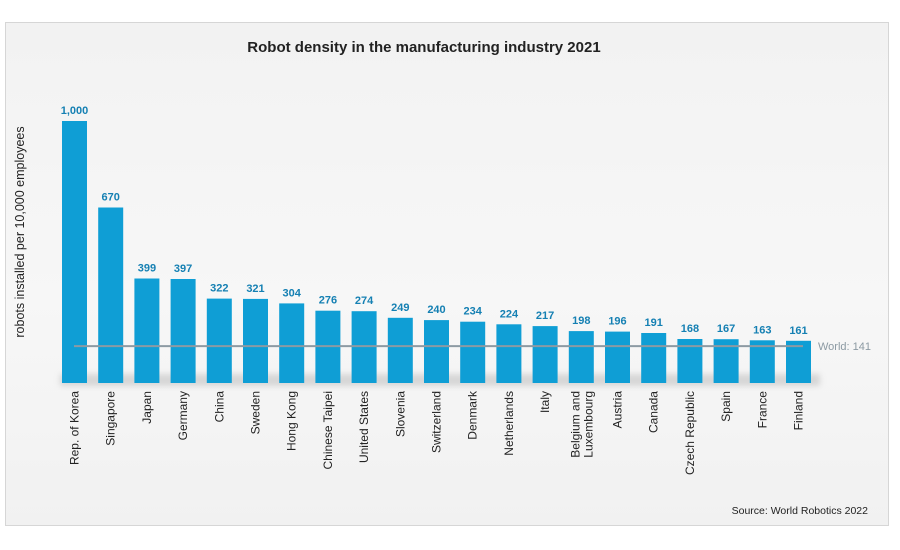 The width and height of the screenshot is (900, 550). I want to click on y-axis-label: robots installed per 10,000 employees, so click(20, 231).